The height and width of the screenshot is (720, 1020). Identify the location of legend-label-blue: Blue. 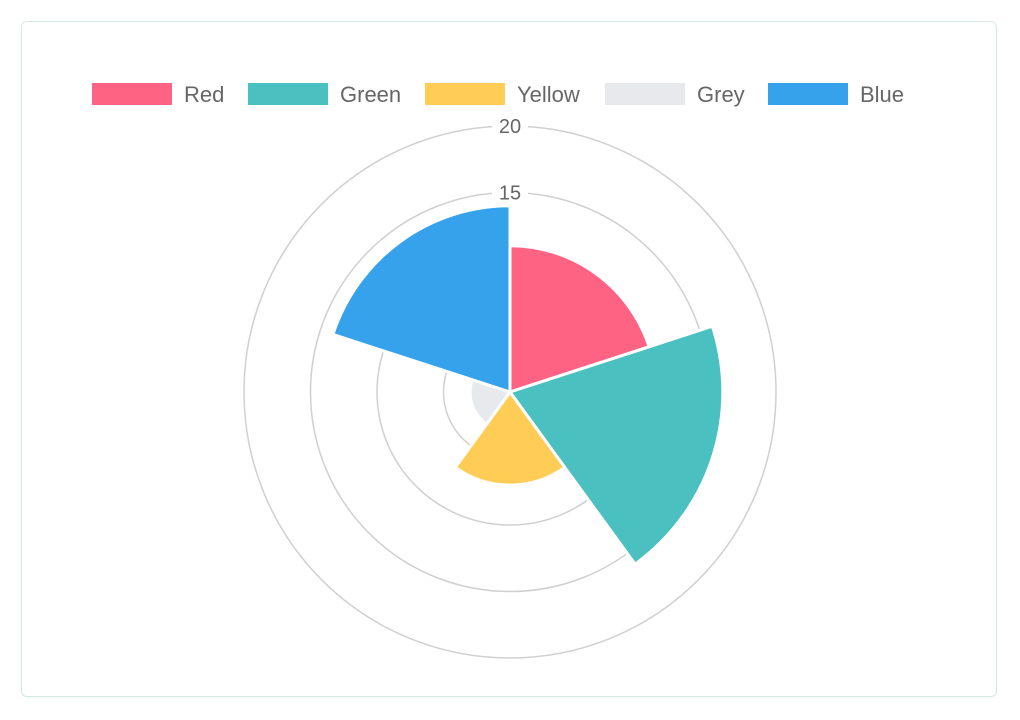
(882, 94).